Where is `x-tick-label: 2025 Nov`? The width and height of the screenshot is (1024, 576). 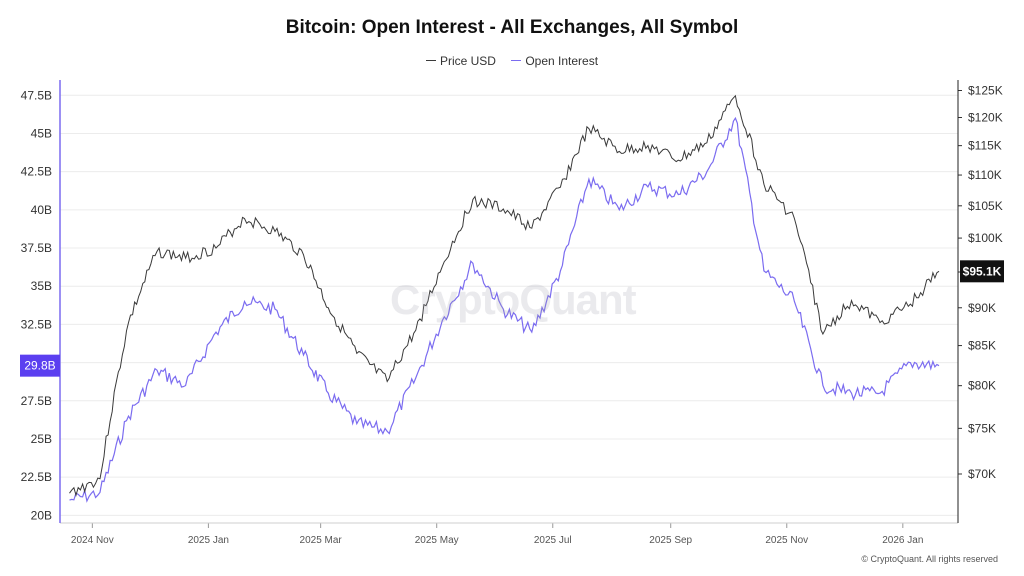 x-tick-label: 2025 Nov is located at coordinates (786, 540).